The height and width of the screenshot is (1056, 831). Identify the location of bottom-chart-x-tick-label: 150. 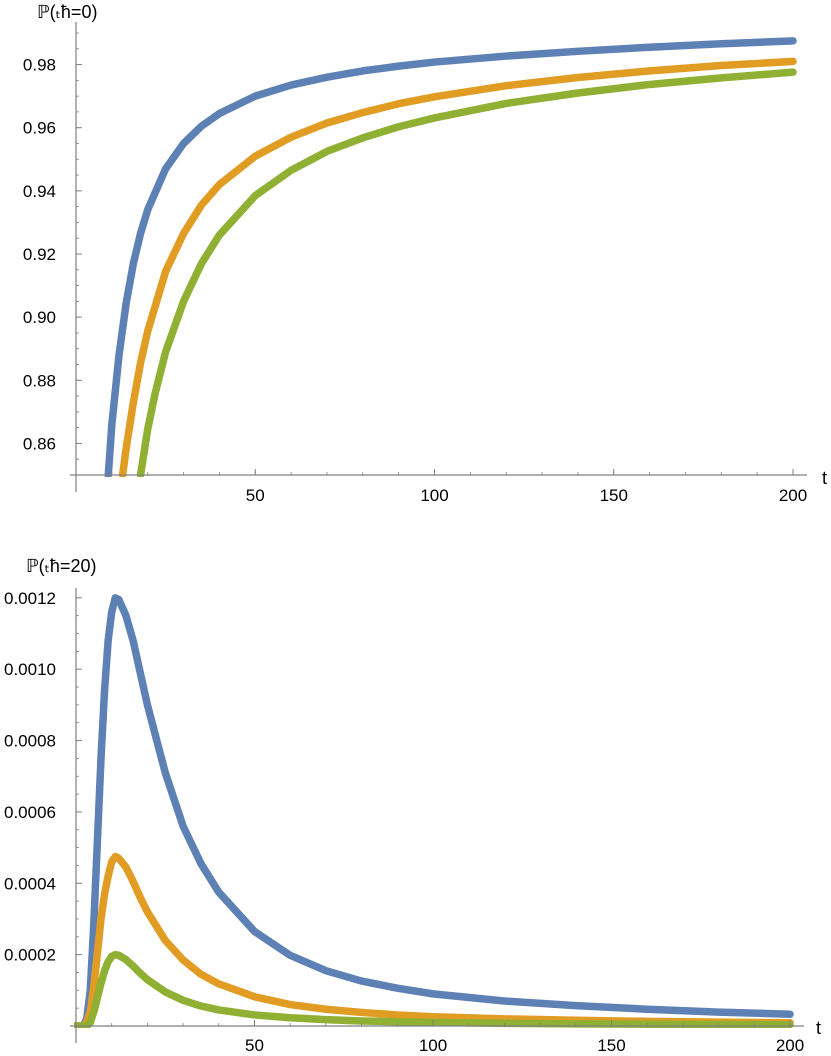
(611, 1045).